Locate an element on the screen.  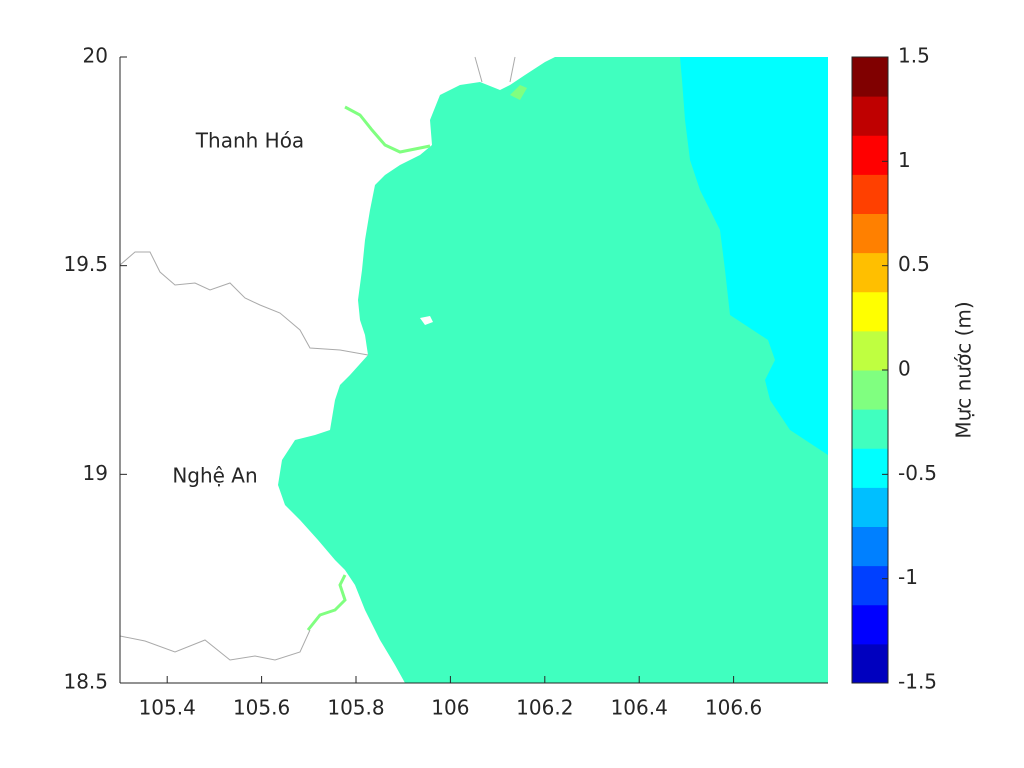
colorbar-tick-label: 1.5 is located at coordinates (914, 56).